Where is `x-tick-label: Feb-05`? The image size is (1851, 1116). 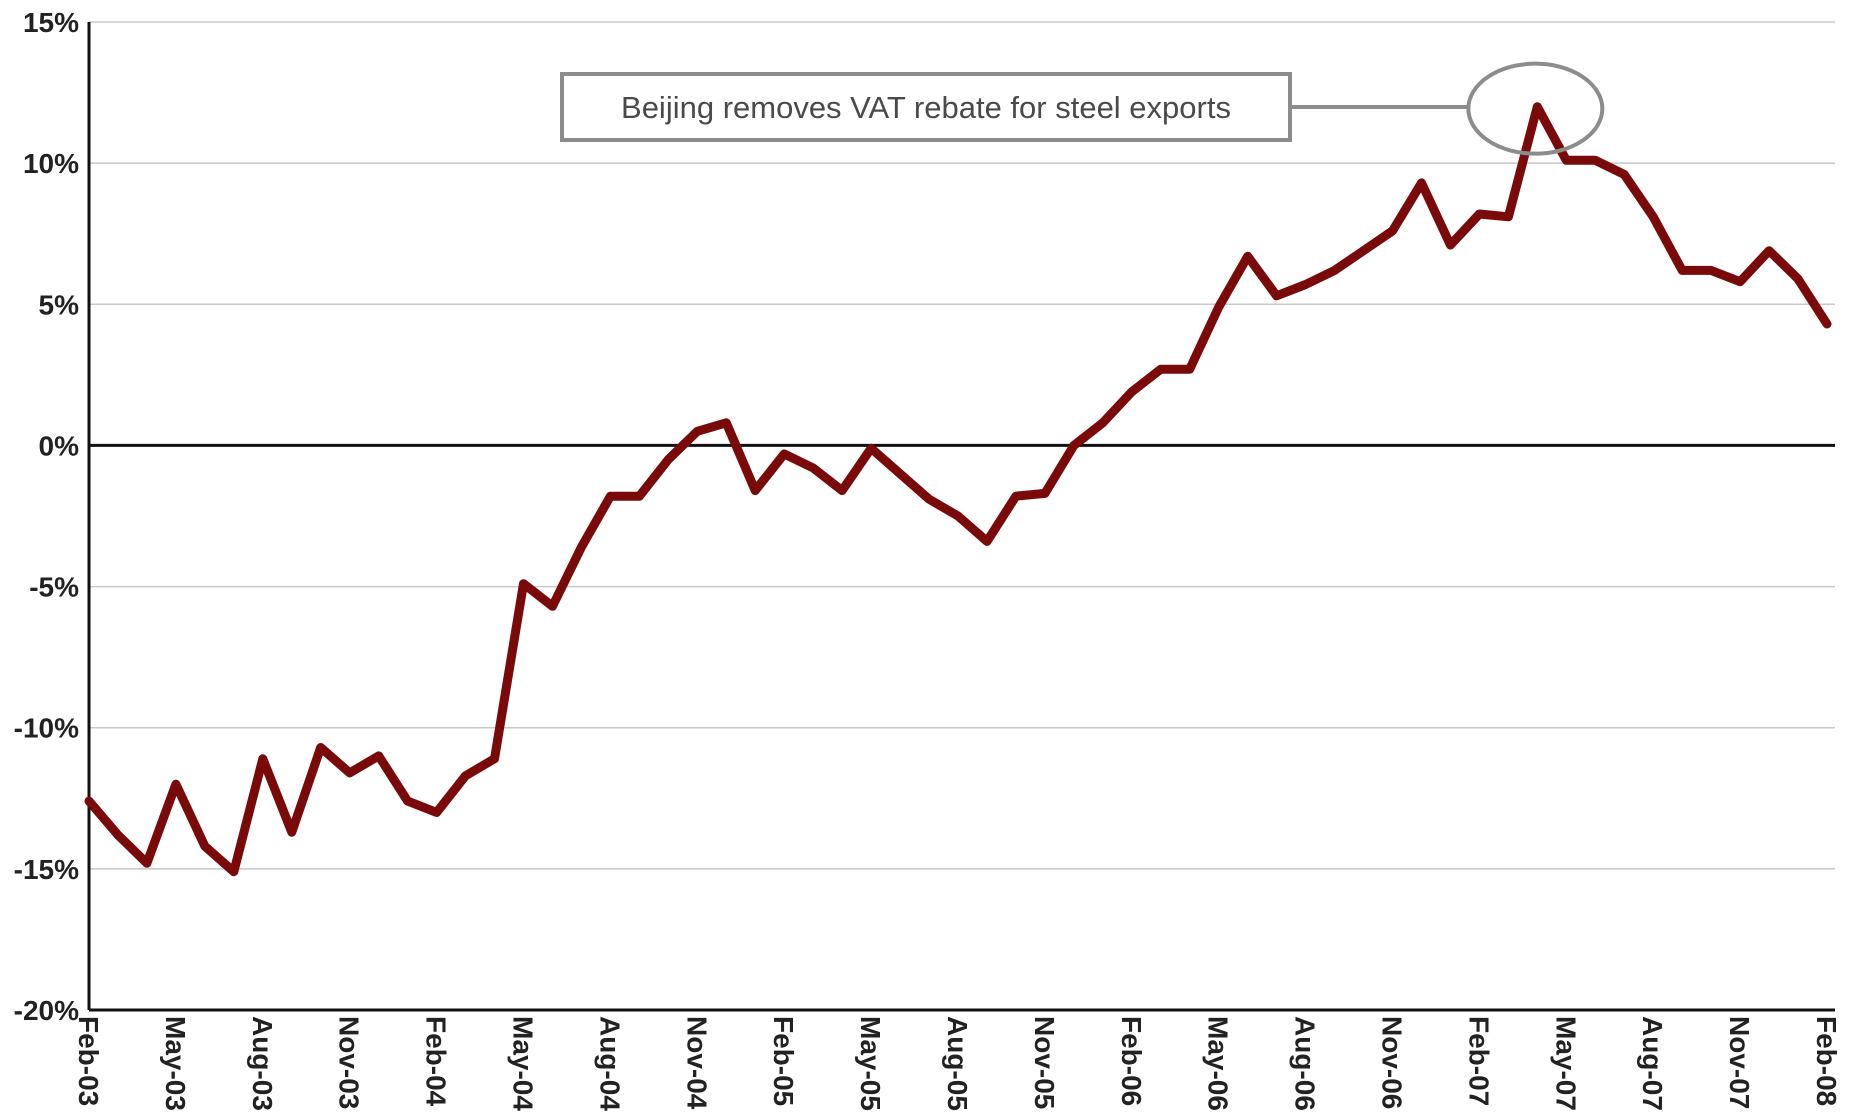
x-tick-label: Feb-05 is located at coordinates (783, 1061).